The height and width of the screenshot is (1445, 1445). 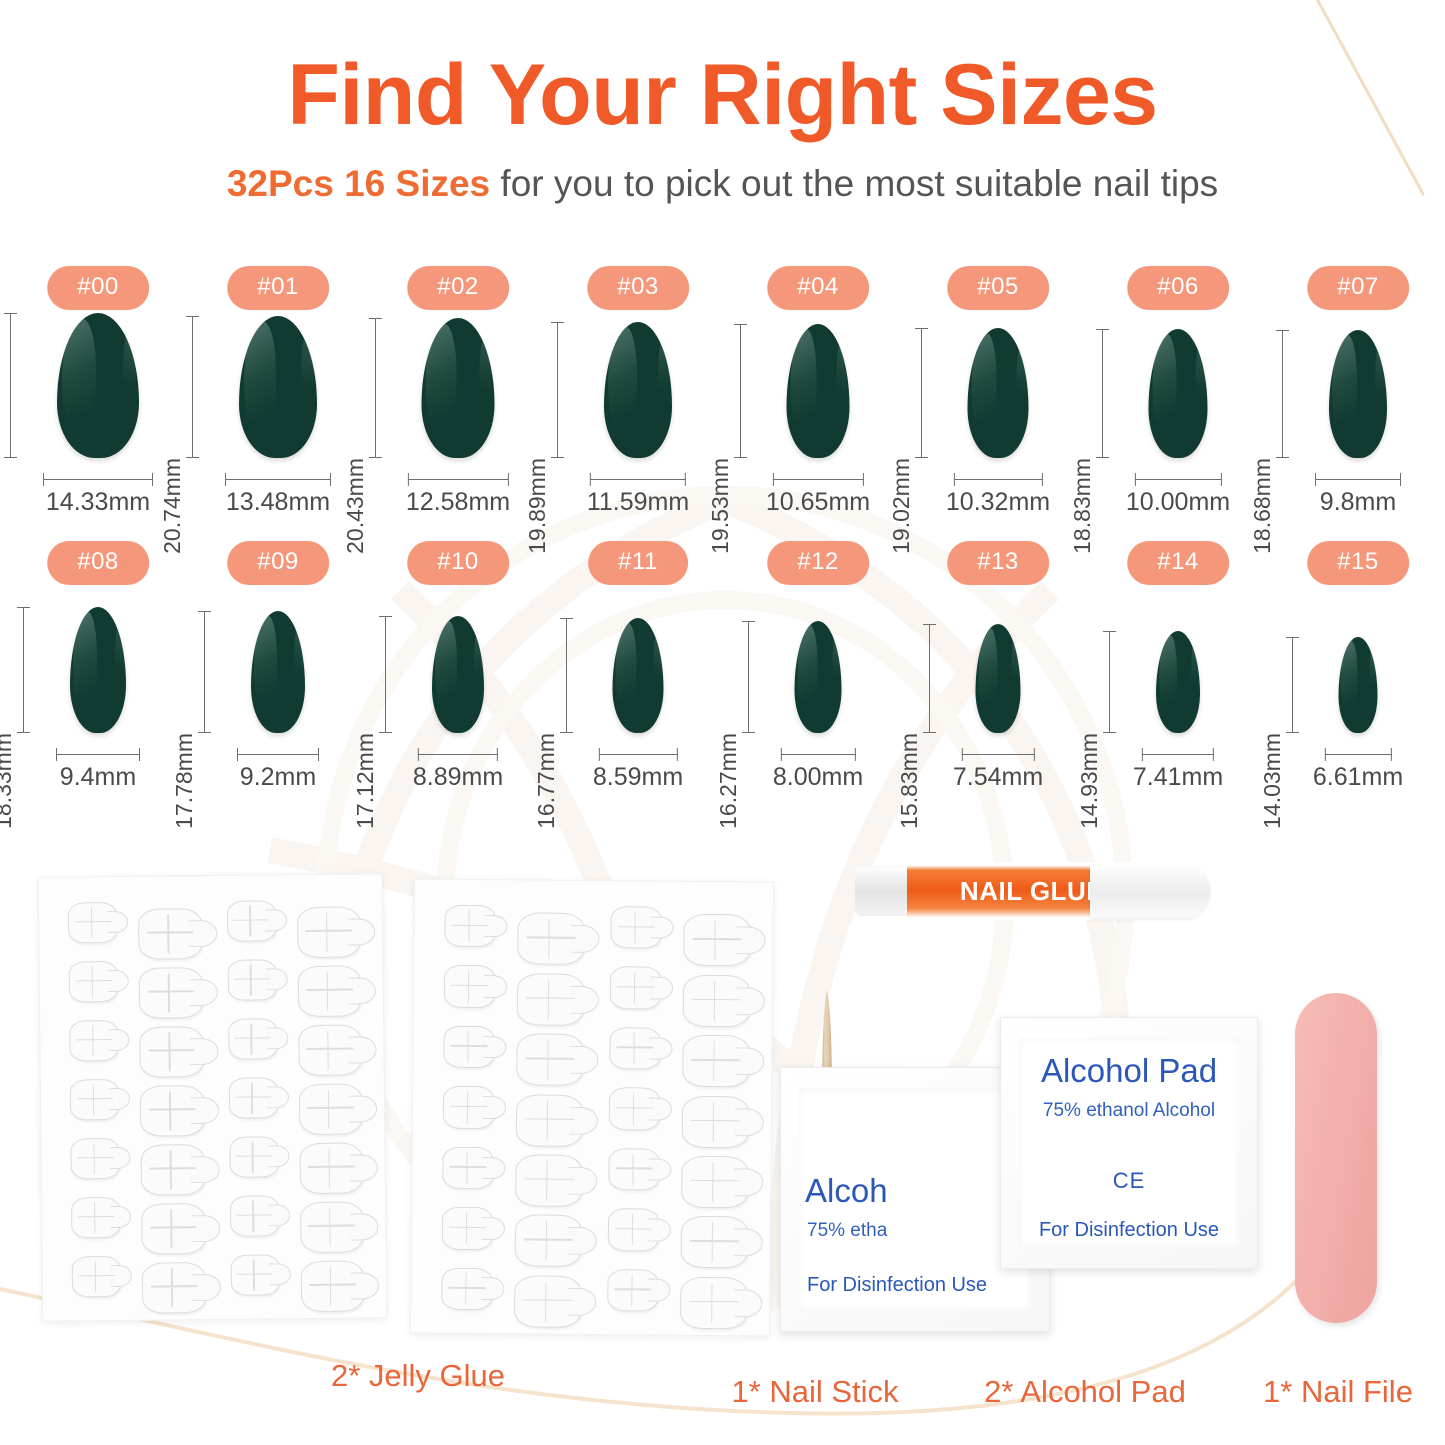 I want to click on size-cell: #08 18.33mm 9.4mm, so click(x=94, y=681).